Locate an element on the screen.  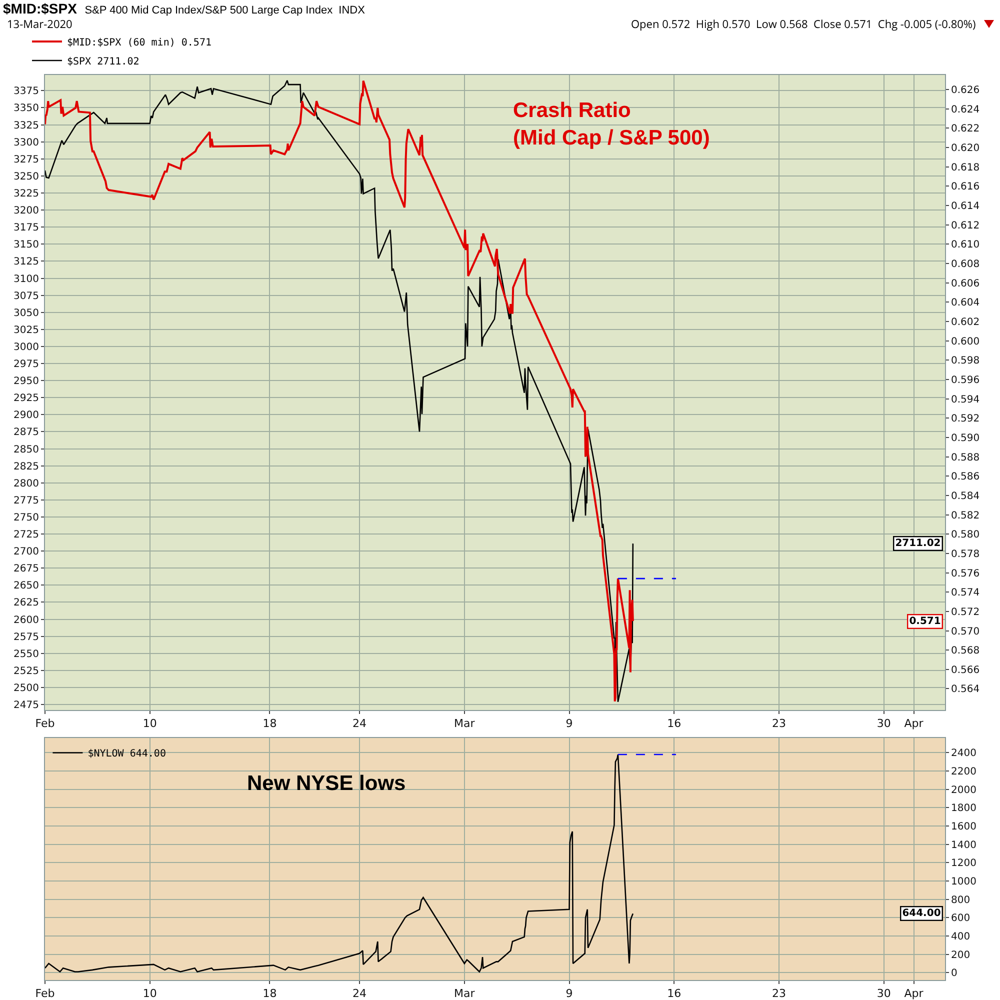
y-tick-label: 2950 is located at coordinates (26, 382).